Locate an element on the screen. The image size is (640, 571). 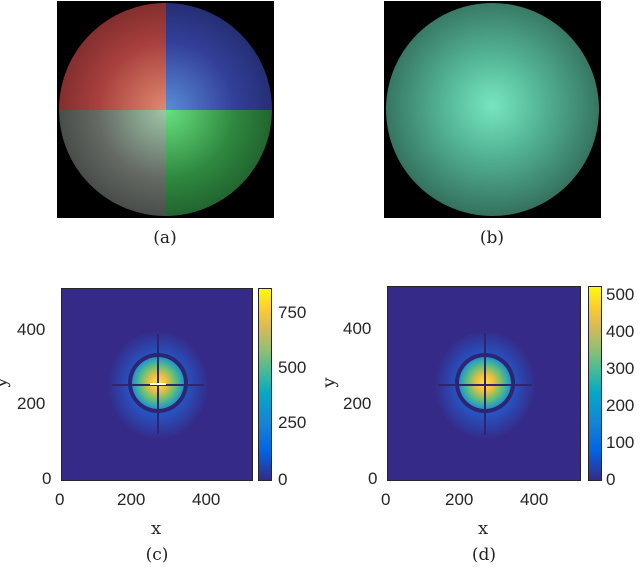
vertical-dark-line is located at coordinates (485, 384).